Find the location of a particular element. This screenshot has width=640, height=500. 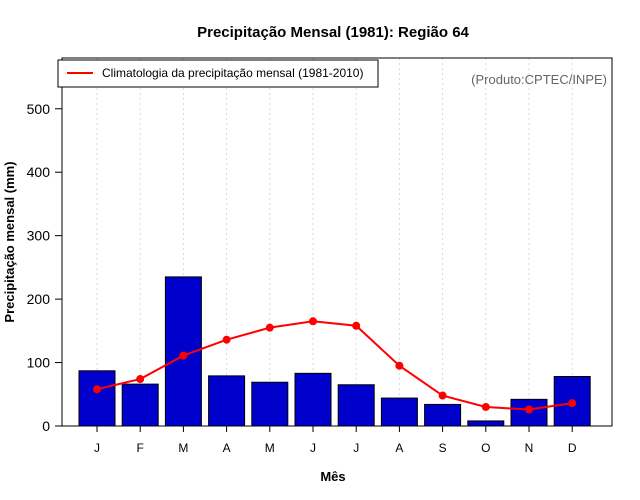

y-tick-label: 200 is located at coordinates (39, 299).